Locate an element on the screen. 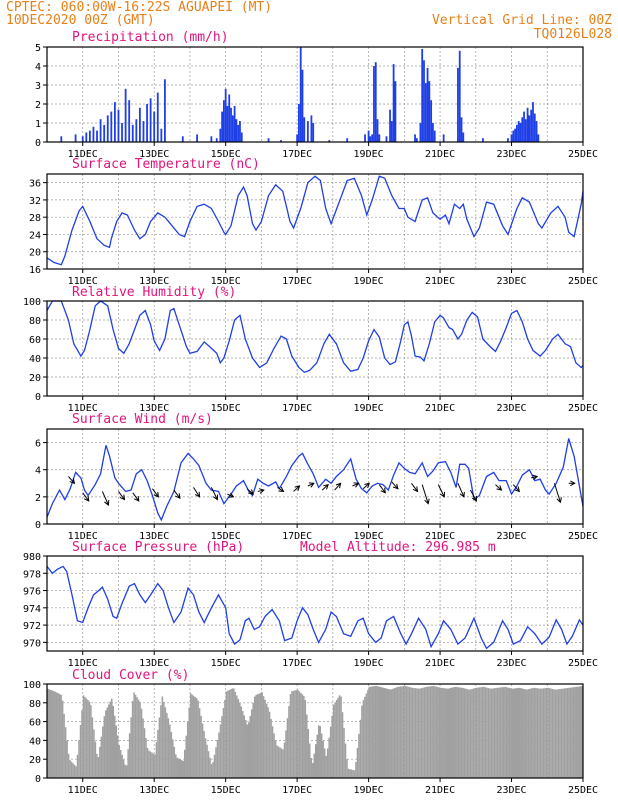  y-tick-label: 24 is located at coordinates (35, 235).